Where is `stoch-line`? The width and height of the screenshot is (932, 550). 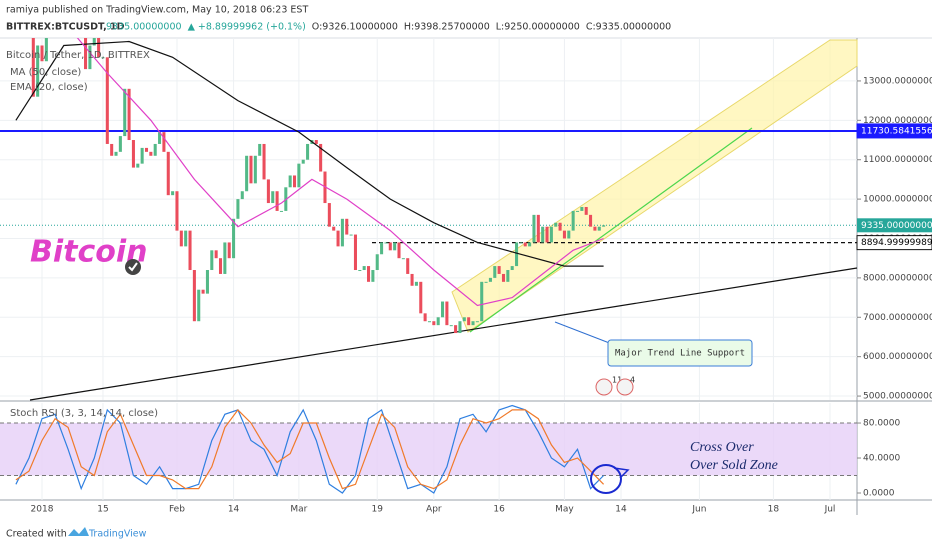 stoch-line is located at coordinates (310, 449).